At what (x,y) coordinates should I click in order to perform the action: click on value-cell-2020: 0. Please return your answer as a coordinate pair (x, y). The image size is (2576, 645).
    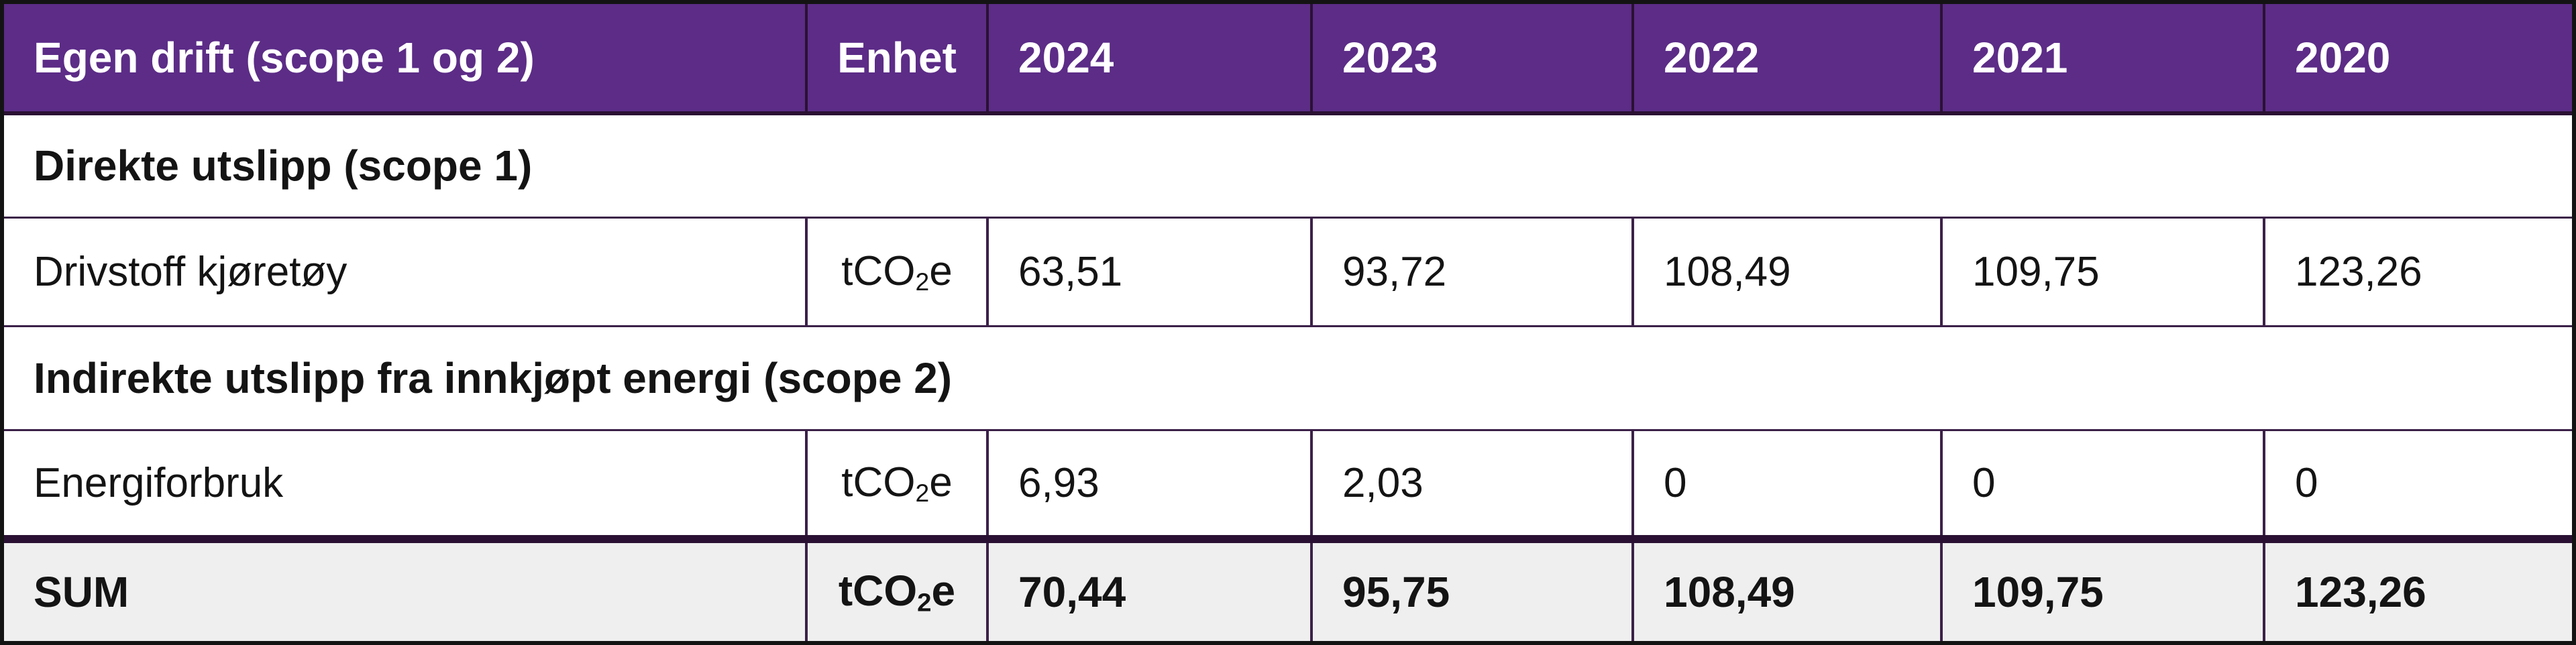
    Looking at the image, I should click on (2417, 484).